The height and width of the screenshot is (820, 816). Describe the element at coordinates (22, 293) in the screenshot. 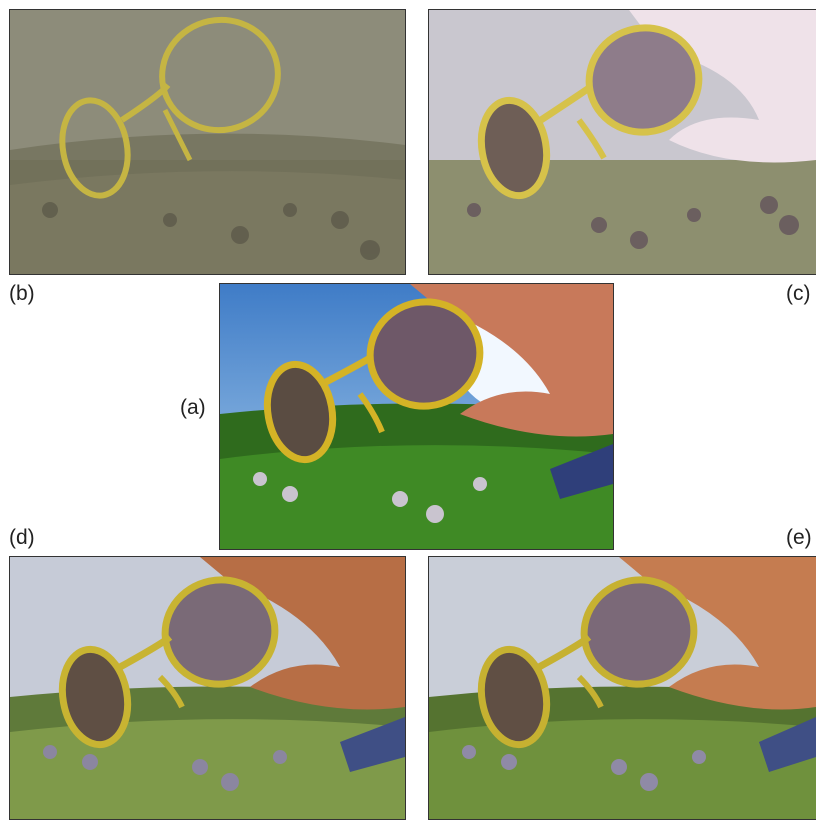

I see `label-b: (b)` at that location.